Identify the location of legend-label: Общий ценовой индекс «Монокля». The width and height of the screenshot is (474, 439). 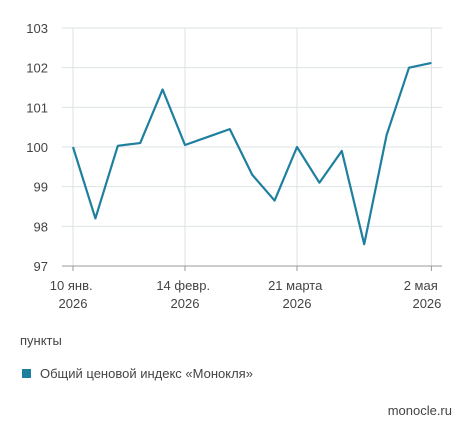
(146, 373).